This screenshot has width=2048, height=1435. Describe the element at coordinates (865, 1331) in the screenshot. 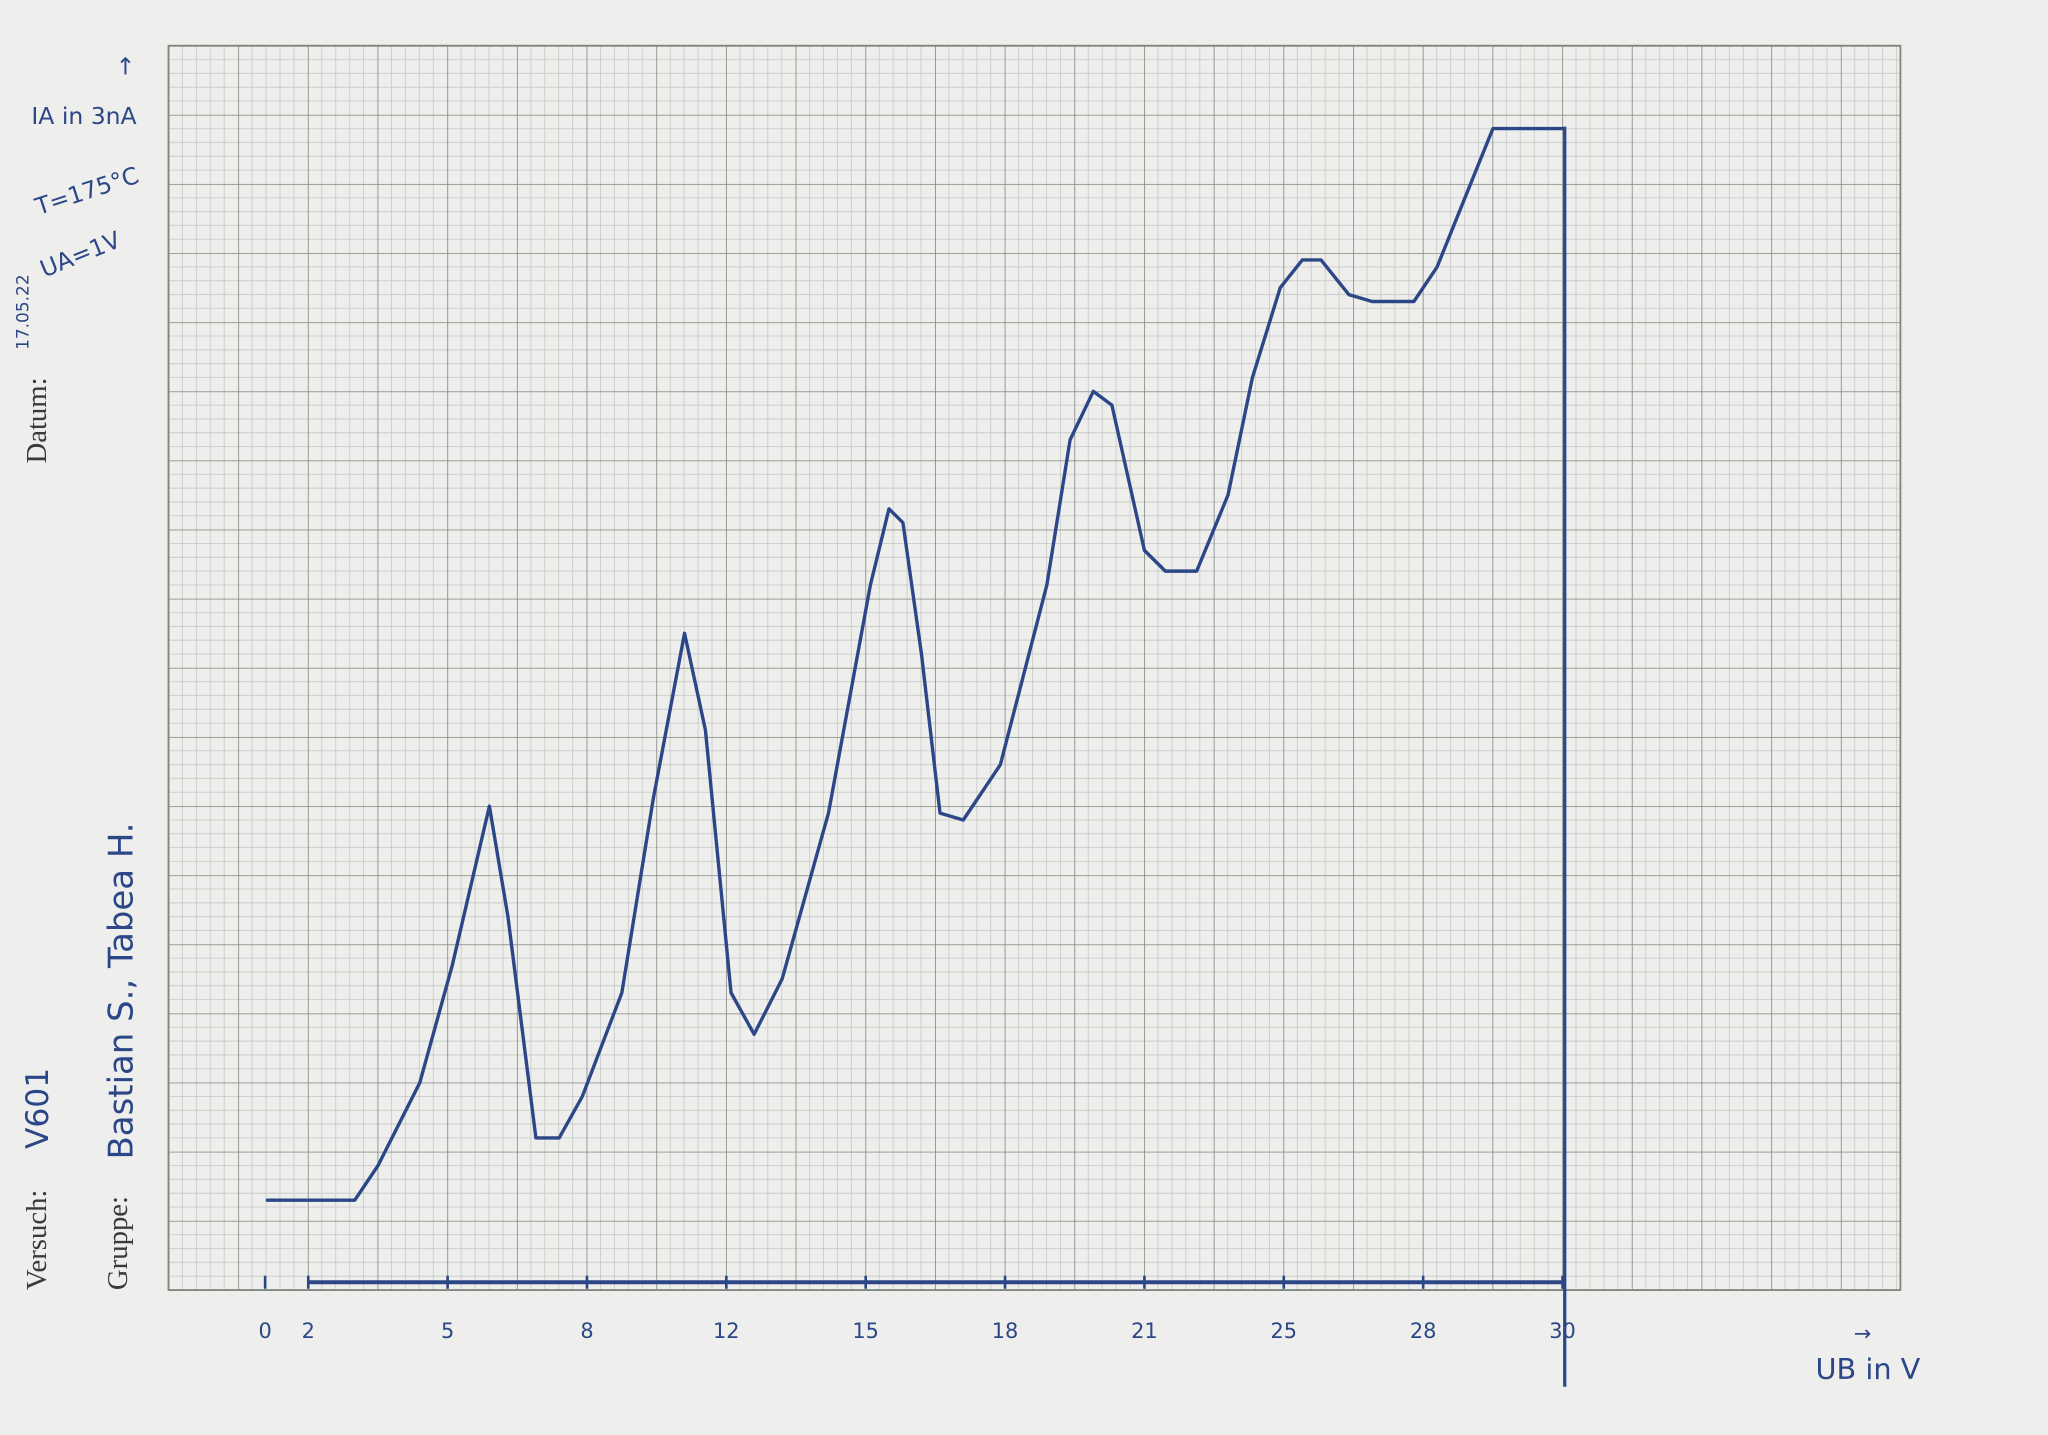

I see `x-tick-label: 15` at that location.